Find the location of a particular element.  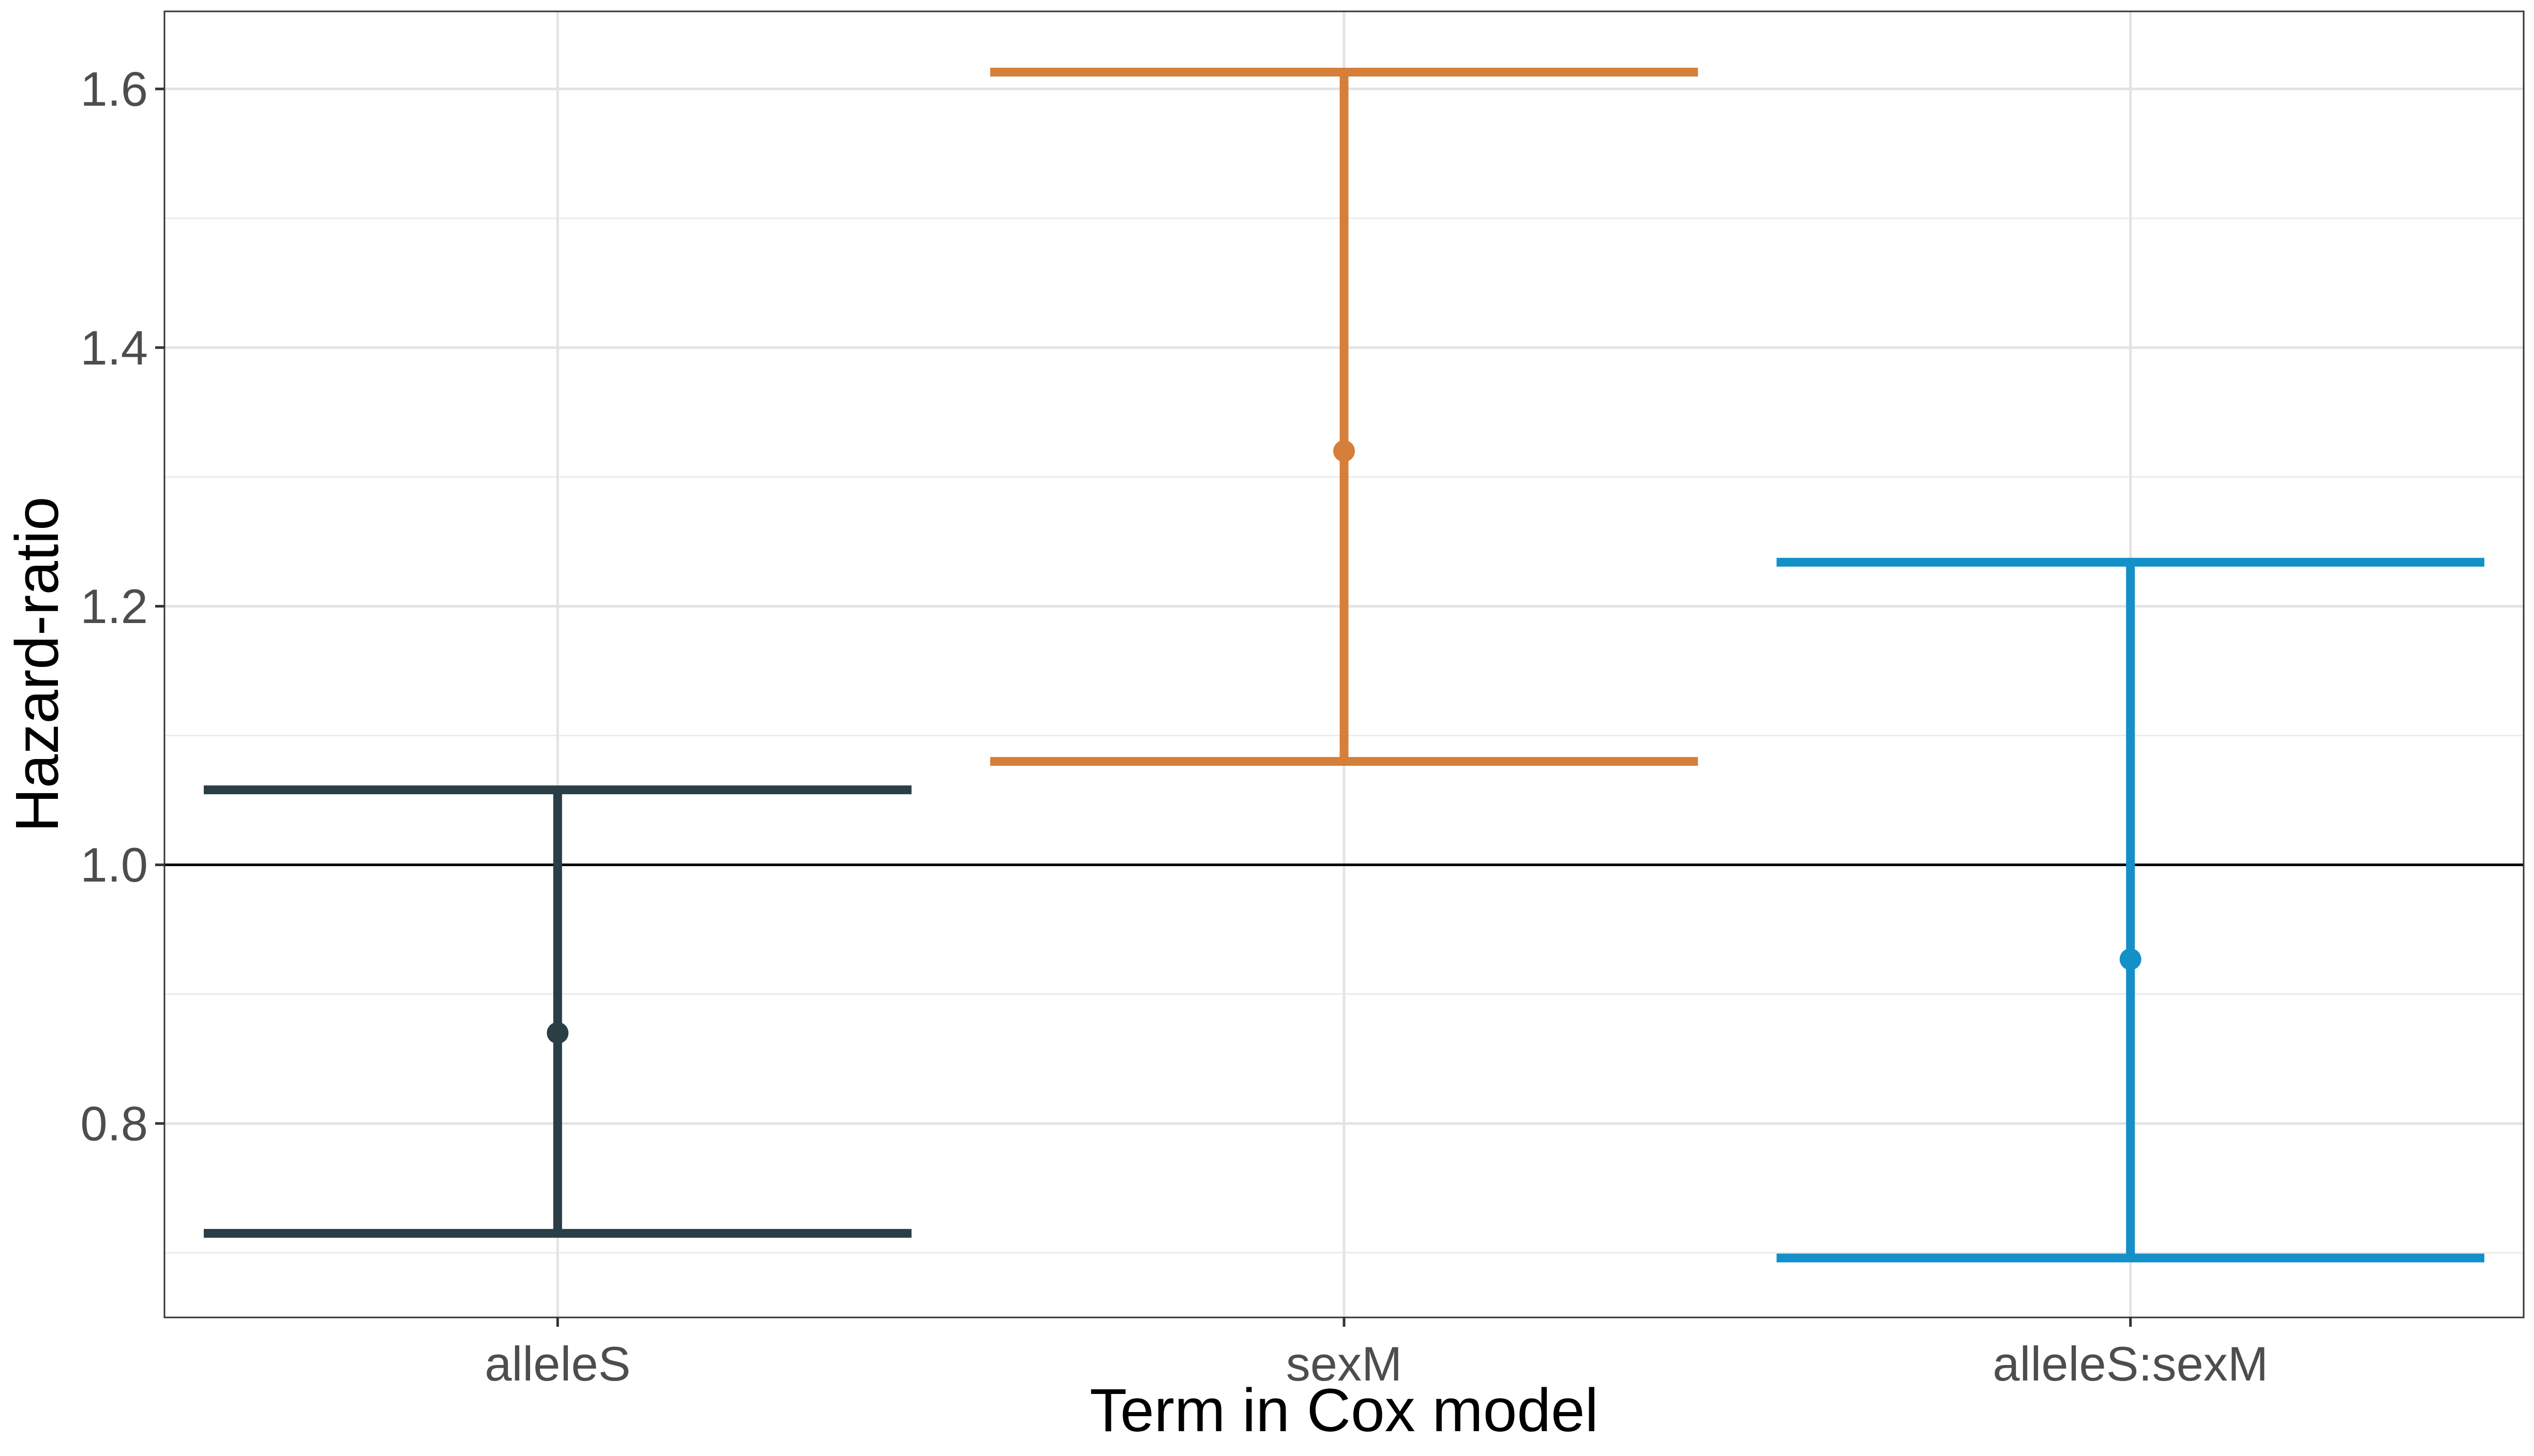

x-tick-label: alleleS:sexM is located at coordinates (2130, 1364).